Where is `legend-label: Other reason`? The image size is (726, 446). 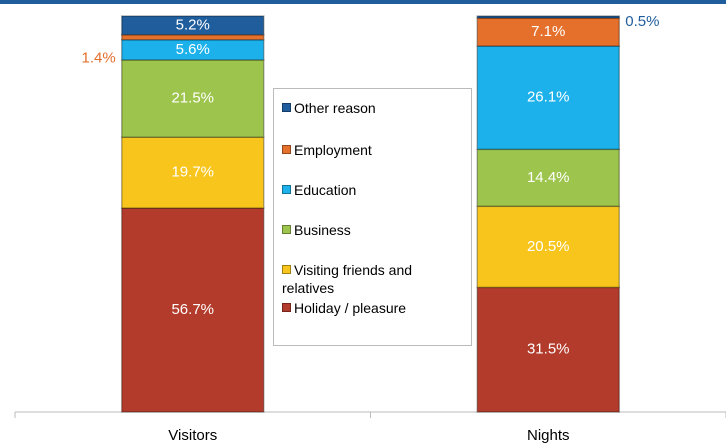
legend-label: Other reason is located at coordinates (335, 108).